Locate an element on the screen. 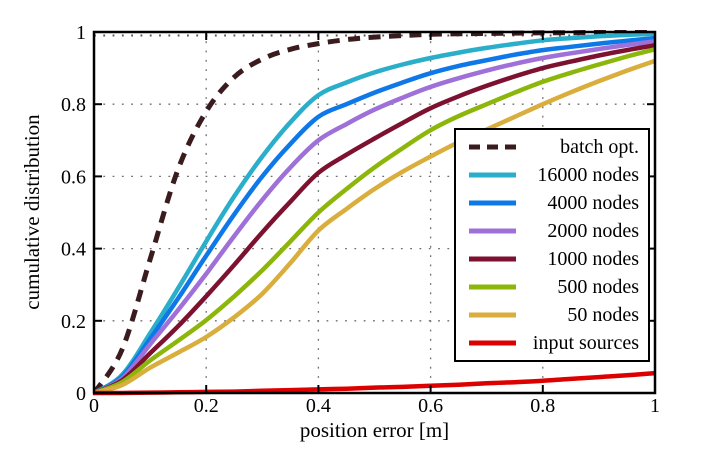  x-tick-label: 0.2 is located at coordinates (206, 406).